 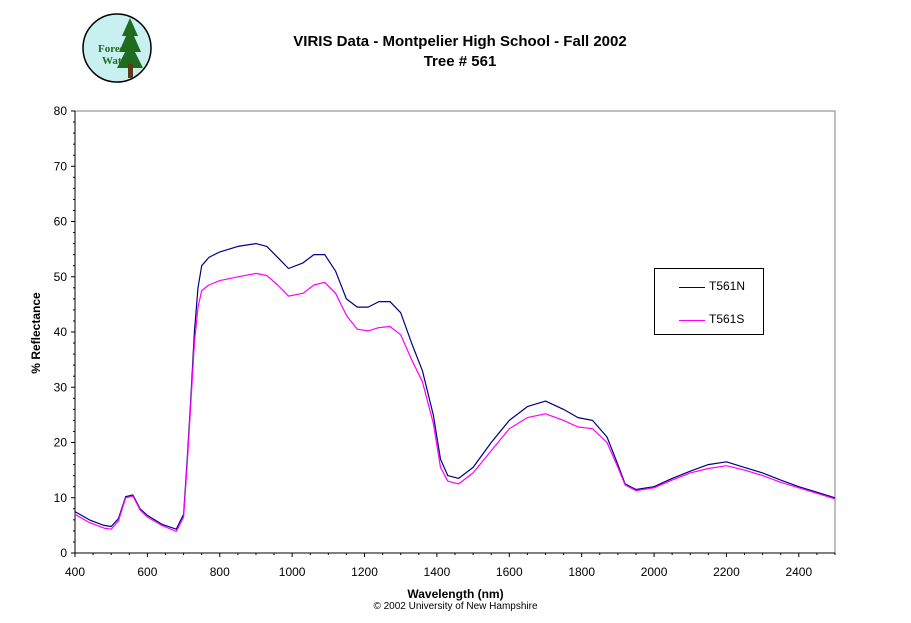 I want to click on y-tick-label: 60, so click(x=61, y=222).